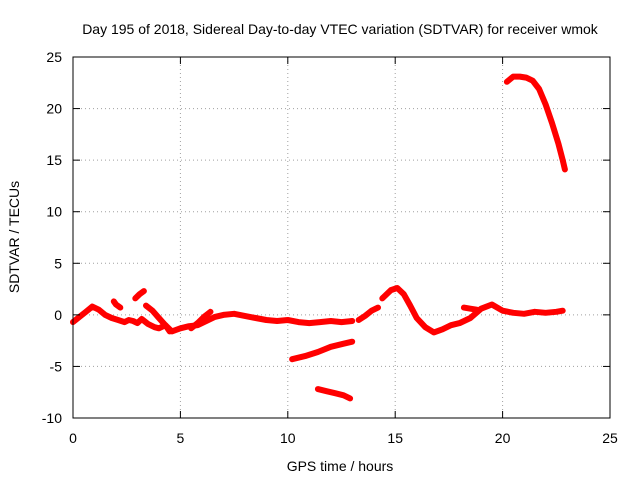  What do you see at coordinates (610, 438) in the screenshot?
I see `x-tick-label: 25` at bounding box center [610, 438].